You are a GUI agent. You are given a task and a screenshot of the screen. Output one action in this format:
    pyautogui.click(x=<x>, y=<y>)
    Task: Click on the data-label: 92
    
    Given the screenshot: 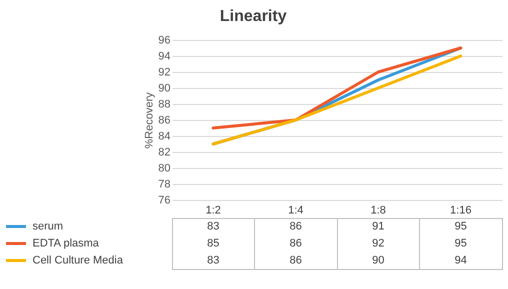 What is the action you would take?
    pyautogui.click(x=378, y=244)
    